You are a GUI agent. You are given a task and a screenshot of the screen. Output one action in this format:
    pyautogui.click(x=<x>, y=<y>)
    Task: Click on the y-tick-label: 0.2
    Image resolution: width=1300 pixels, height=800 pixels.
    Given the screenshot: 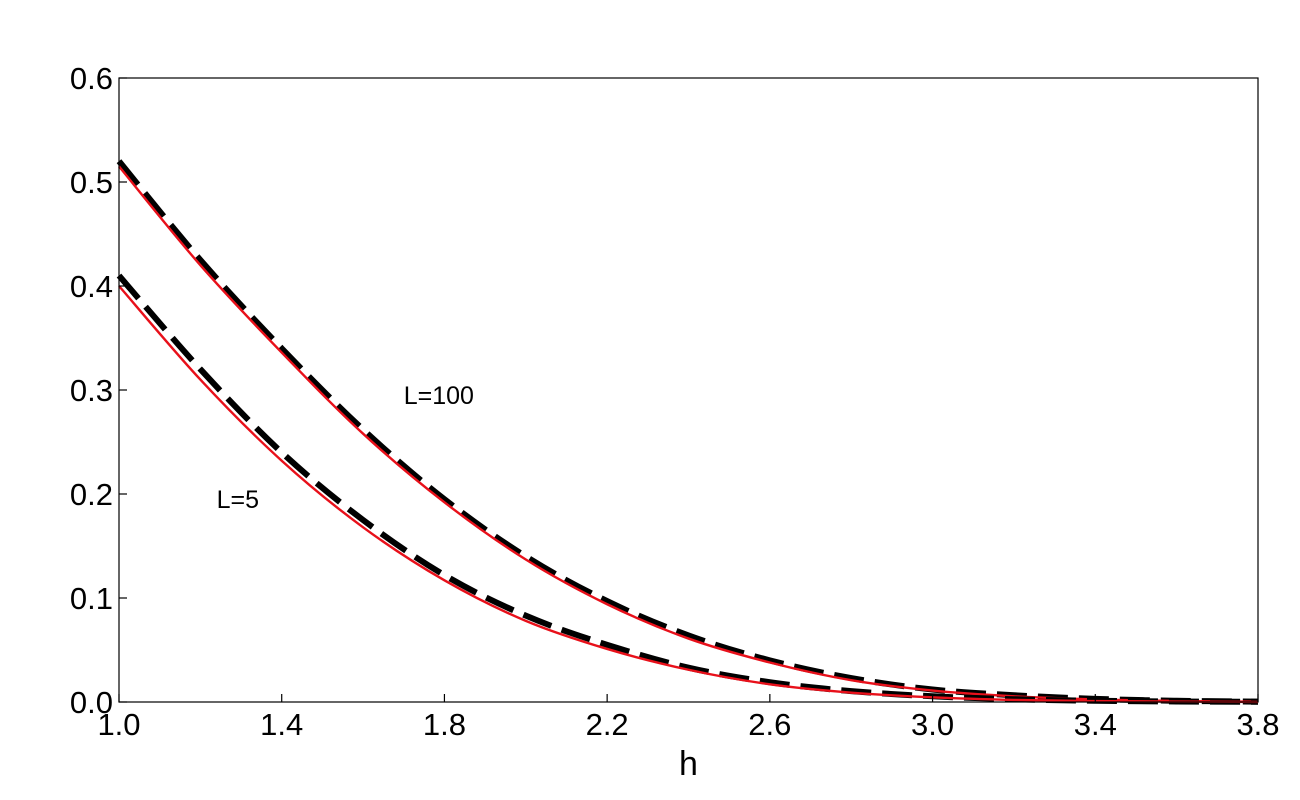 What is the action you would take?
    pyautogui.click(x=91, y=494)
    